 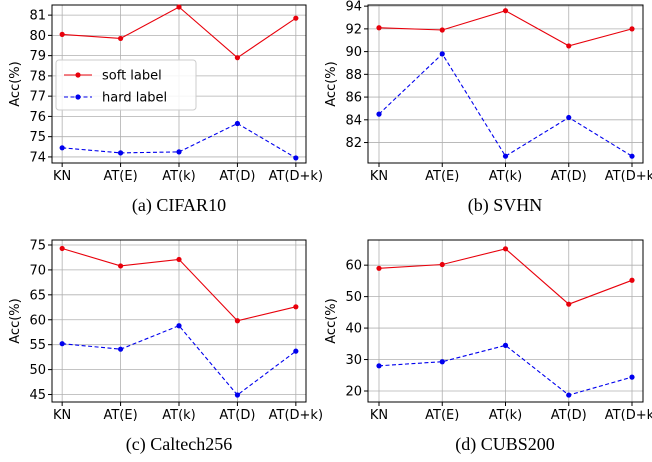 I want to click on legend-label: soft label, so click(x=132, y=76).